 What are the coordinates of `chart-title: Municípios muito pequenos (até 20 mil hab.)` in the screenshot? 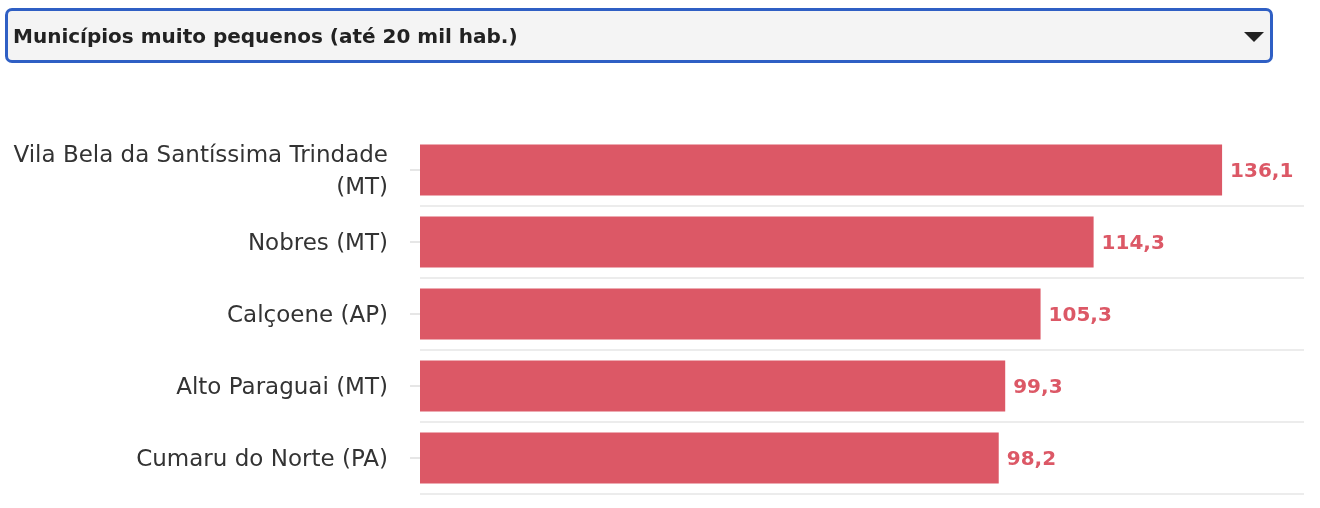 It's located at (265, 35).